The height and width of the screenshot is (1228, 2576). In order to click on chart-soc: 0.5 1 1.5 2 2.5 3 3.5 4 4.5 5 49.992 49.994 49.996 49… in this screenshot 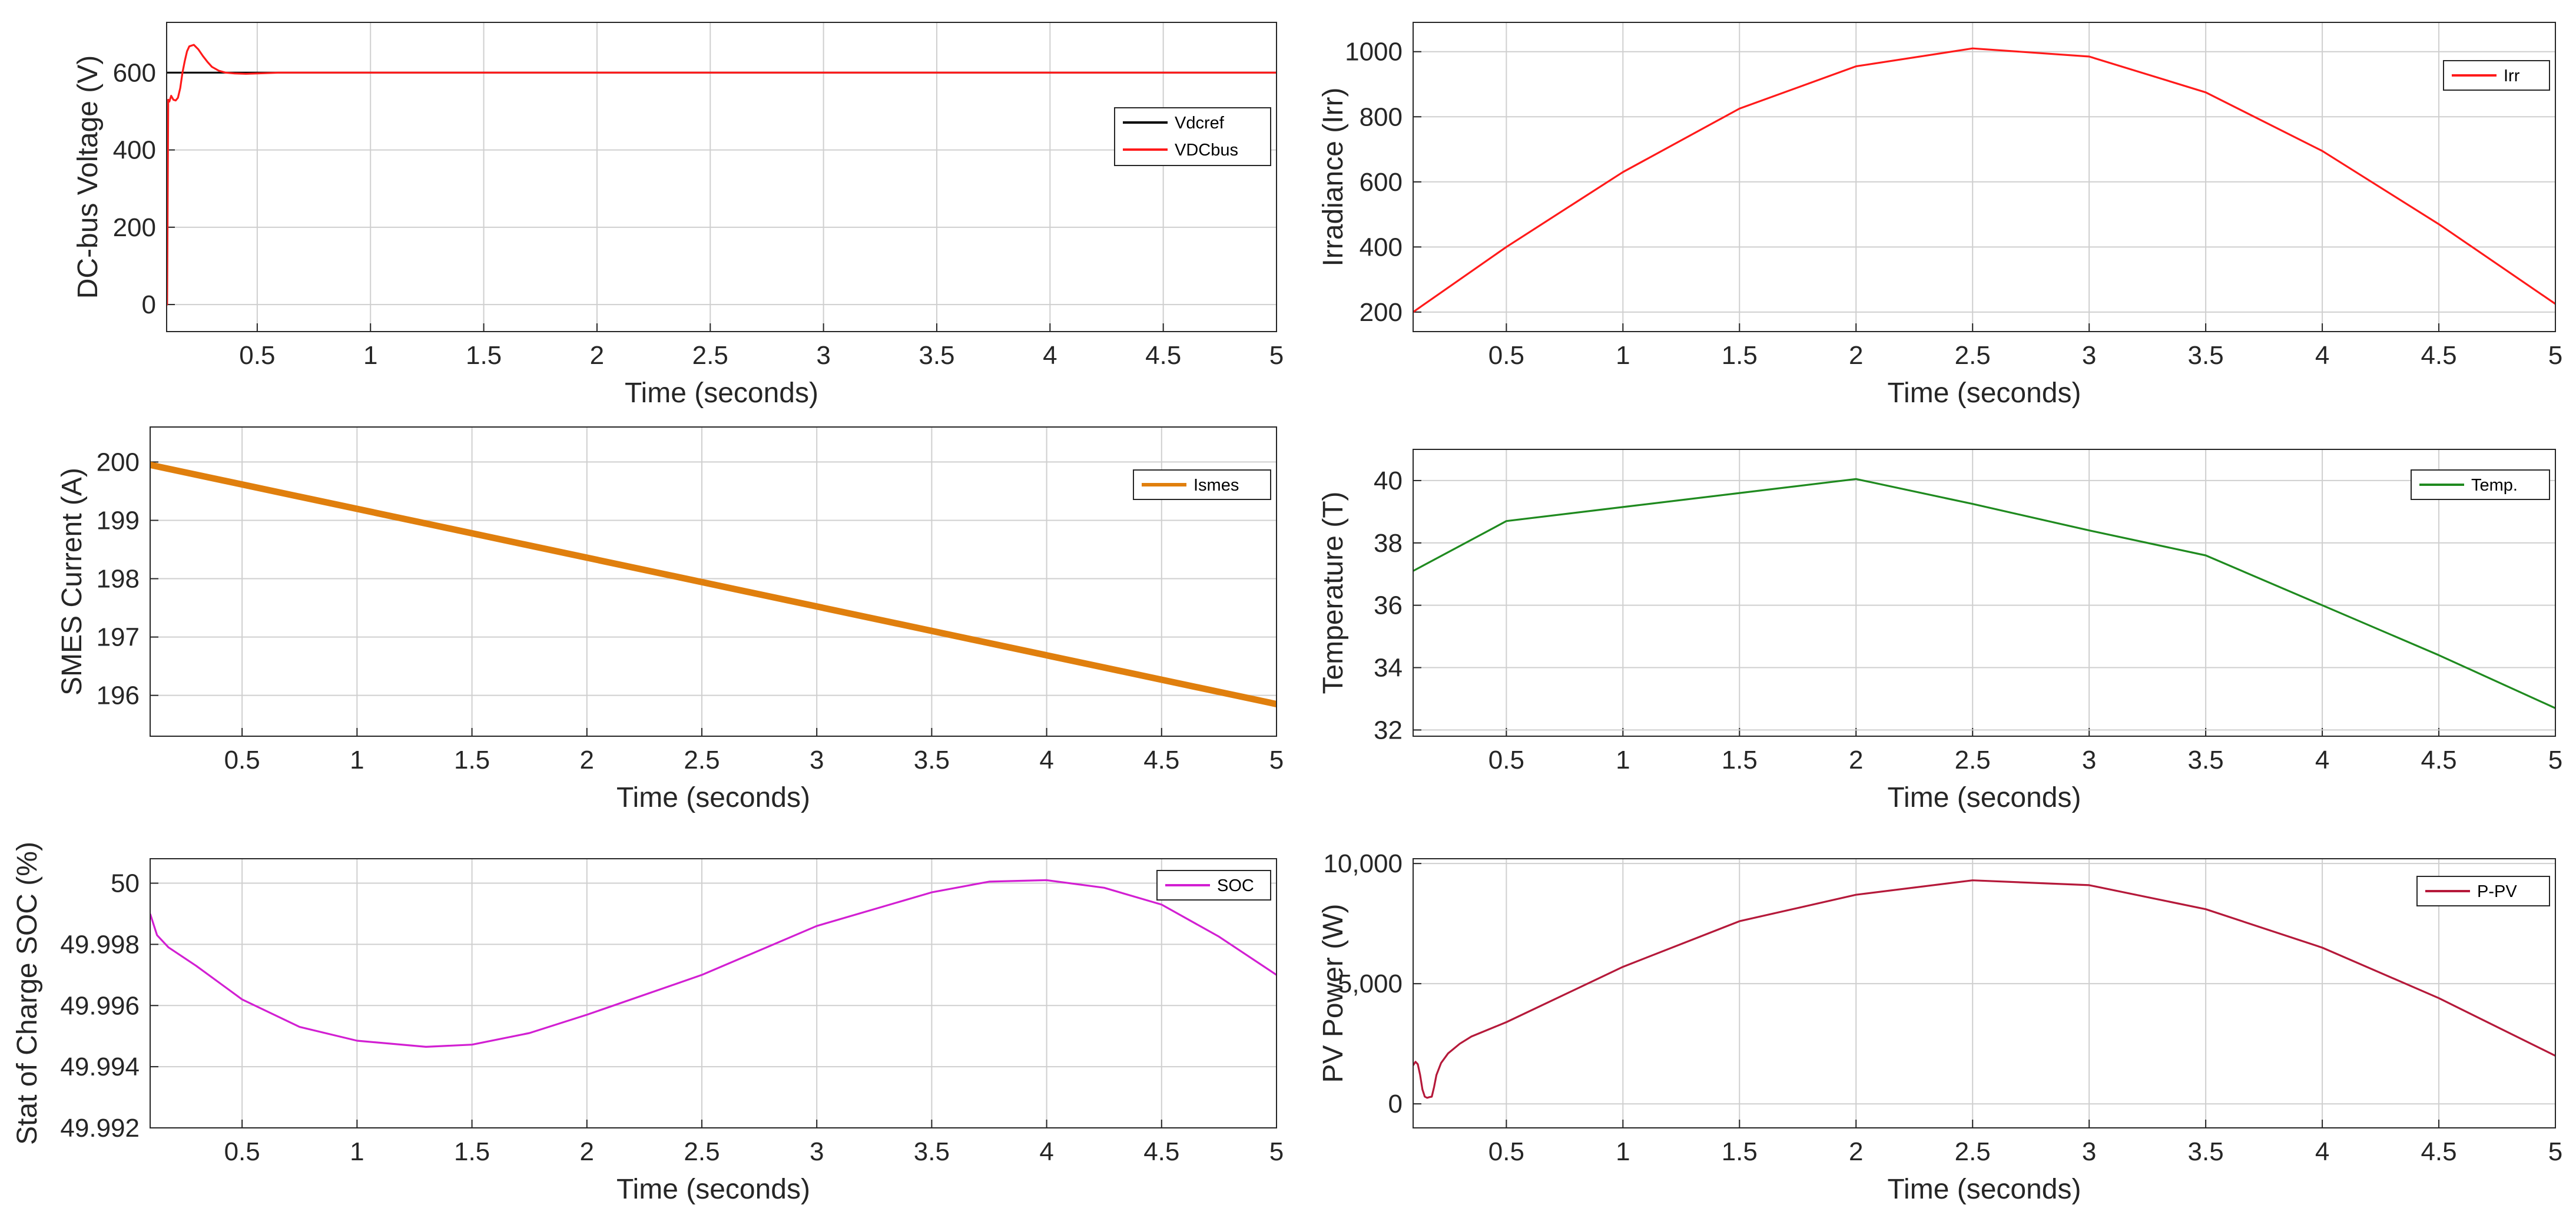, I will do `click(648, 1023)`.